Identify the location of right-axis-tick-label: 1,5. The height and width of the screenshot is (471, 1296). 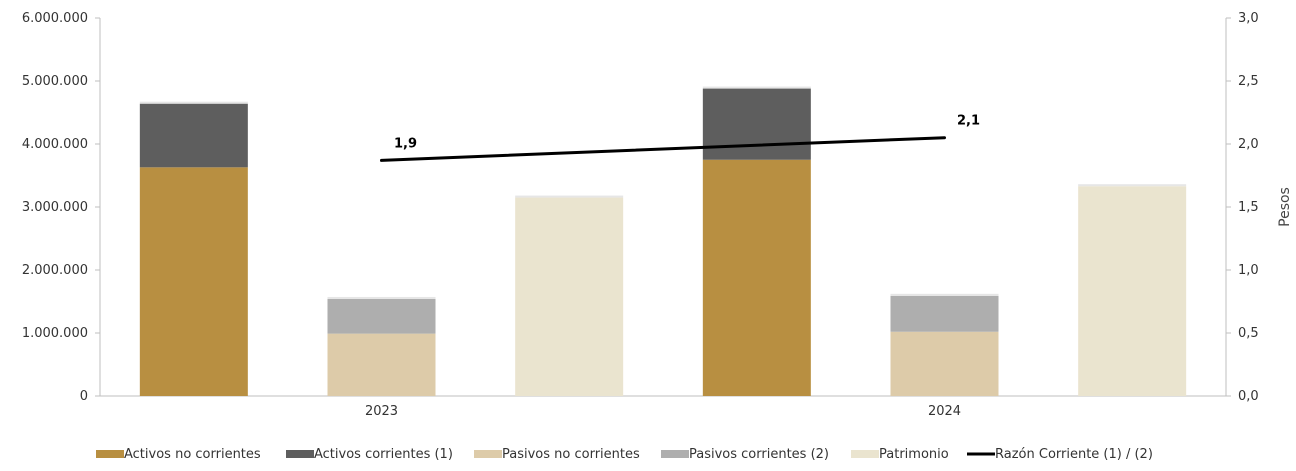
(1248, 207).